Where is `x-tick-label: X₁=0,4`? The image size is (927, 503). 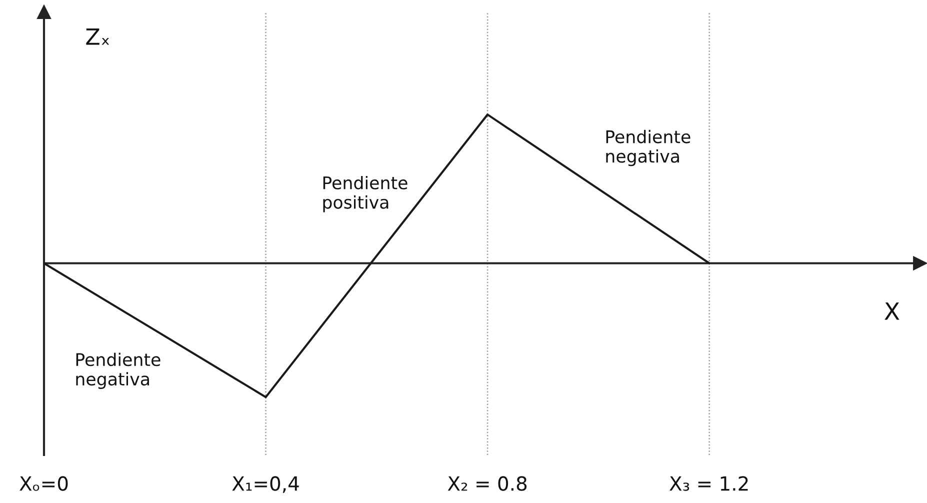
x-tick-label: X₁=0,4 is located at coordinates (265, 484).